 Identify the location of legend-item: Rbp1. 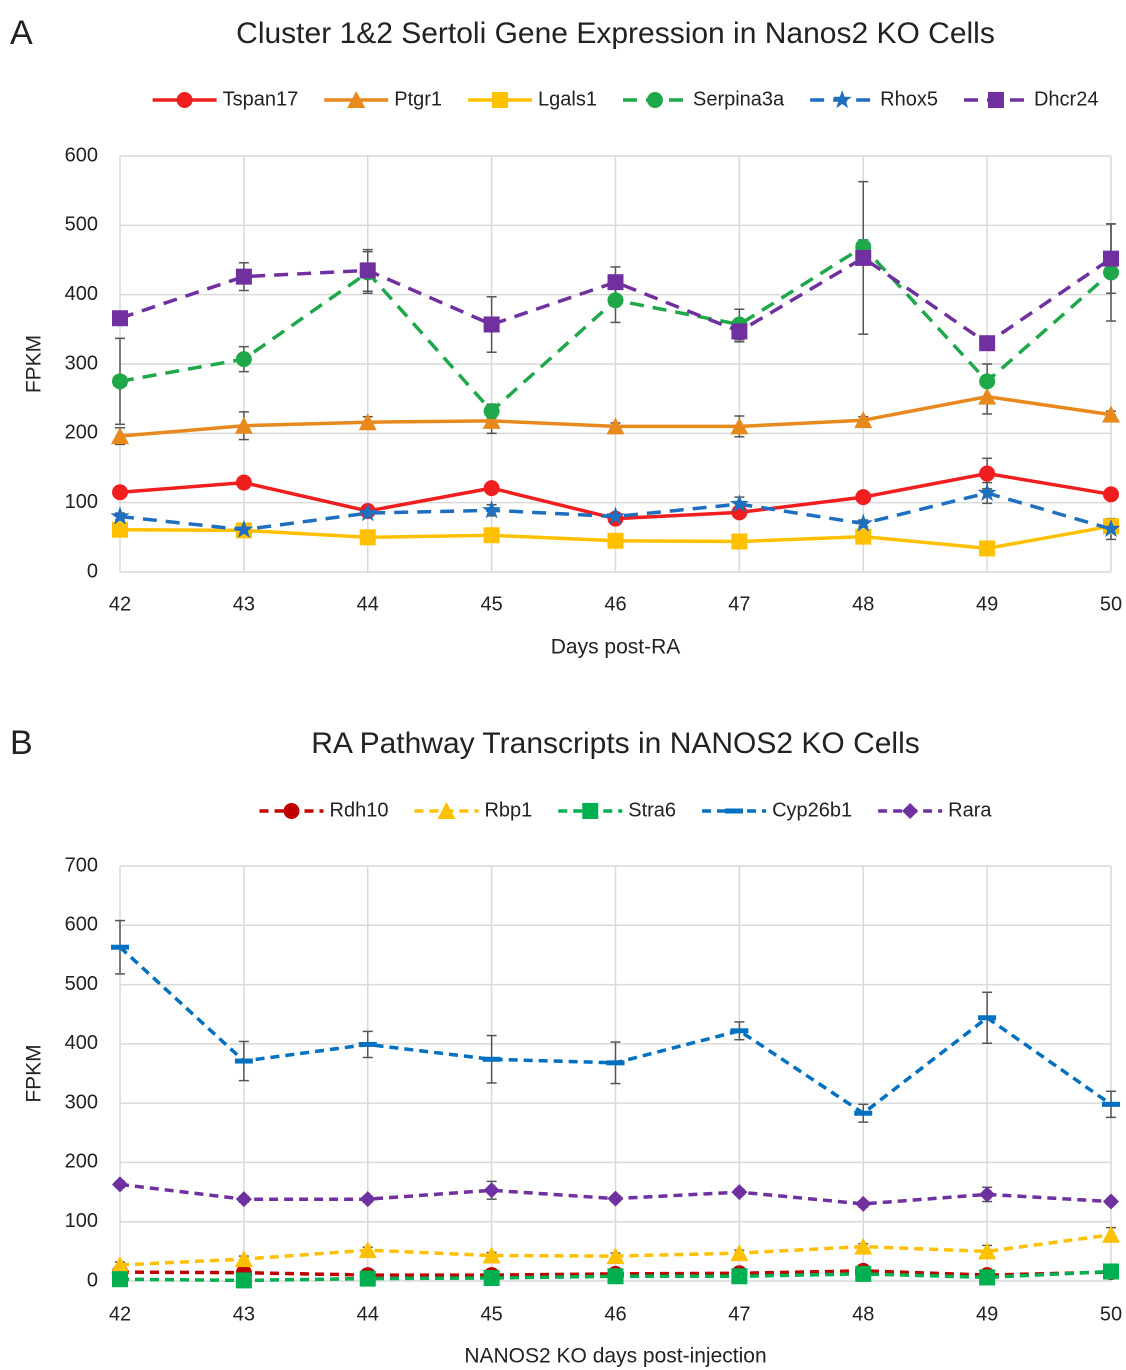
(473, 810).